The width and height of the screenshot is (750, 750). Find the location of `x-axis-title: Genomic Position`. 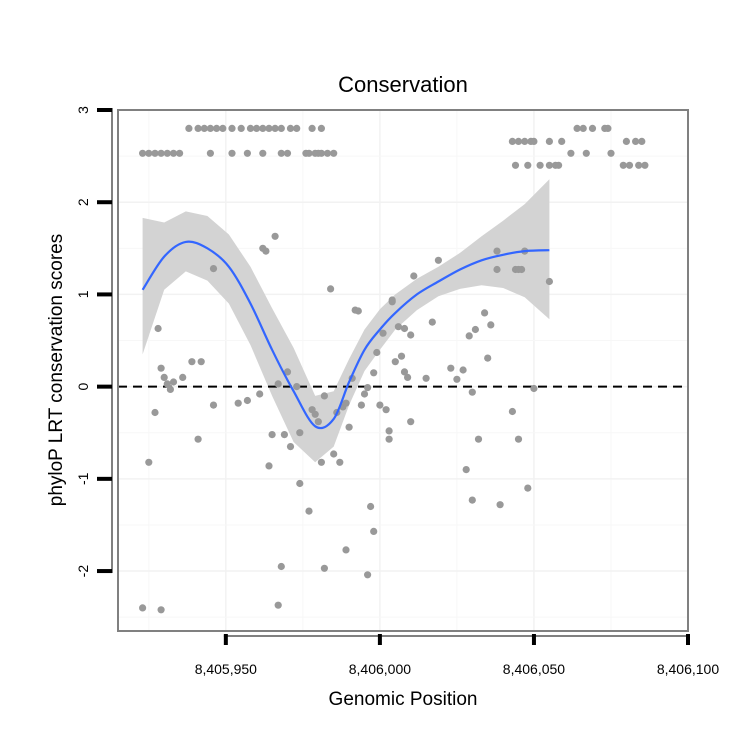

x-axis-title: Genomic Position is located at coordinates (403, 699).